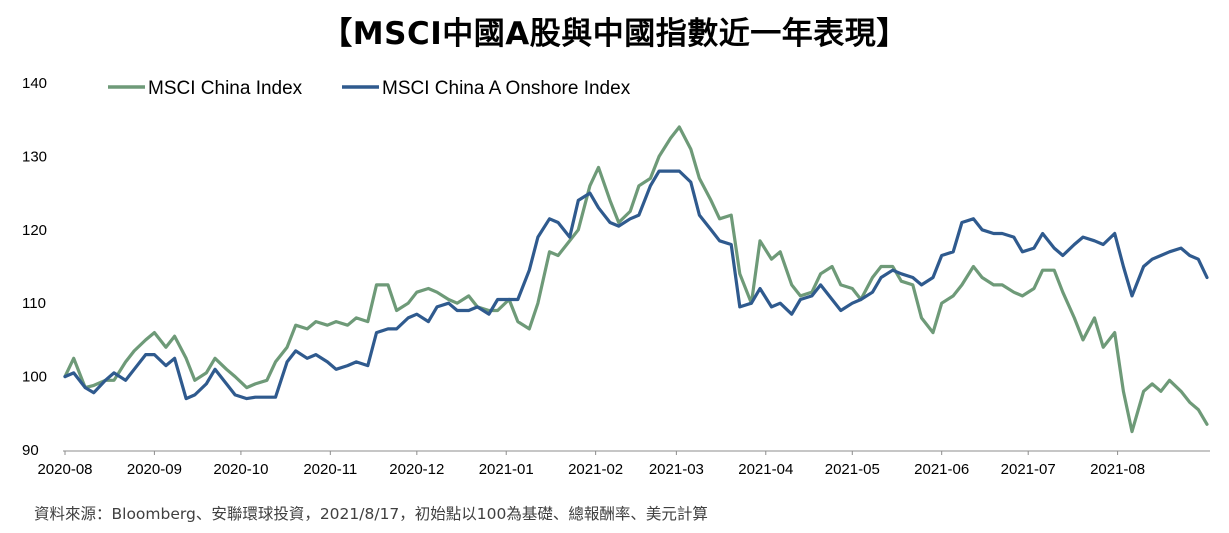 This screenshot has height=533, width=1229. What do you see at coordinates (64, 469) in the screenshot?
I see `x-tick-label: 2020-08` at bounding box center [64, 469].